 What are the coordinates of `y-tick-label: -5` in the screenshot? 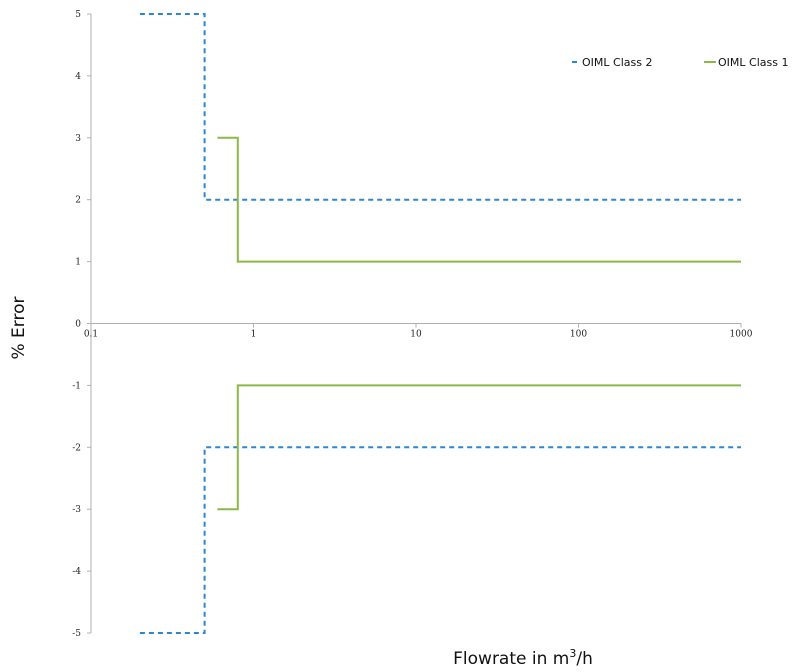 It's located at (76, 634).